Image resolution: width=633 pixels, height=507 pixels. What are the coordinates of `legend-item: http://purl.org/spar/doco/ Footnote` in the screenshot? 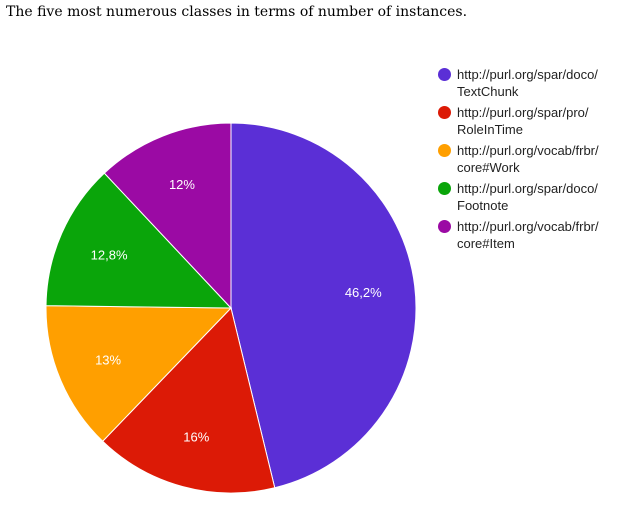 It's located at (518, 197).